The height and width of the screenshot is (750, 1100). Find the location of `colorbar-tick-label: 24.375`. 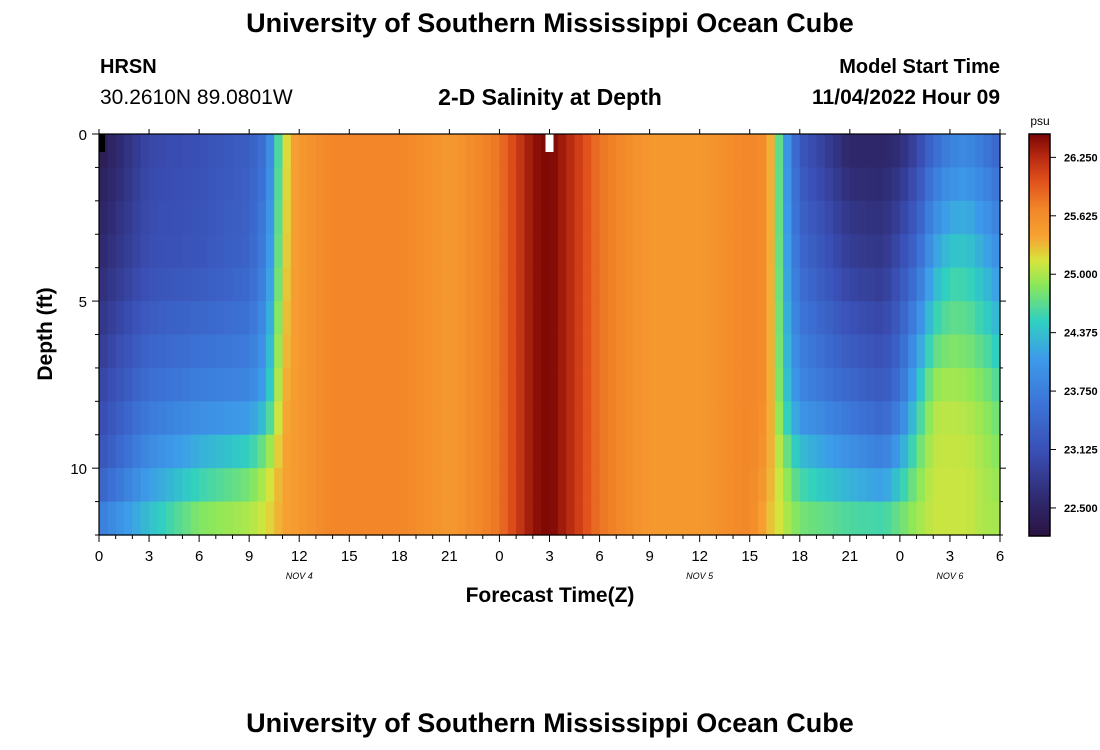

colorbar-tick-label: 24.375 is located at coordinates (1081, 334).